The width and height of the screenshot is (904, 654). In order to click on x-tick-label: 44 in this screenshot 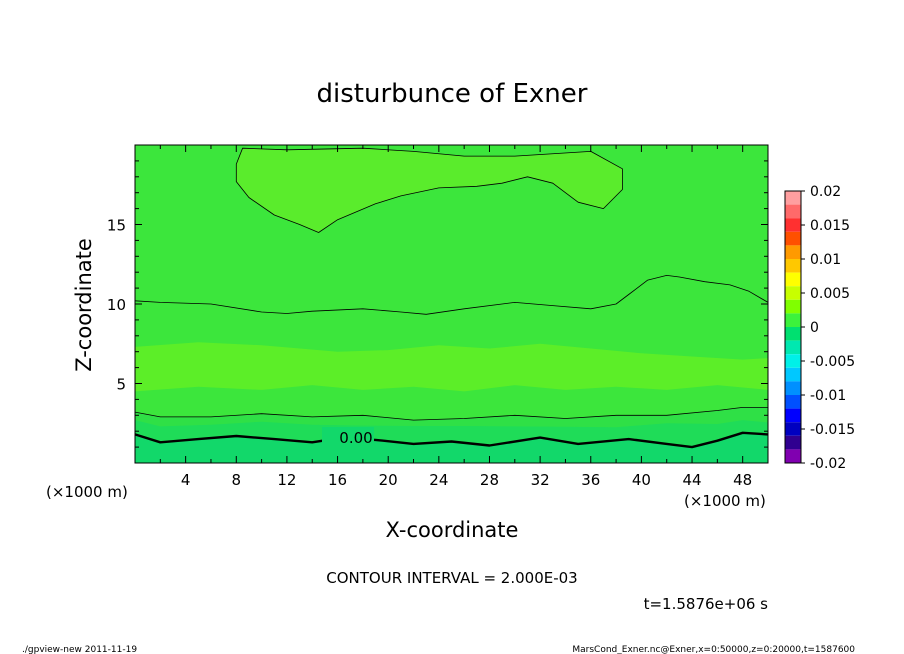, I will do `click(691, 480)`.